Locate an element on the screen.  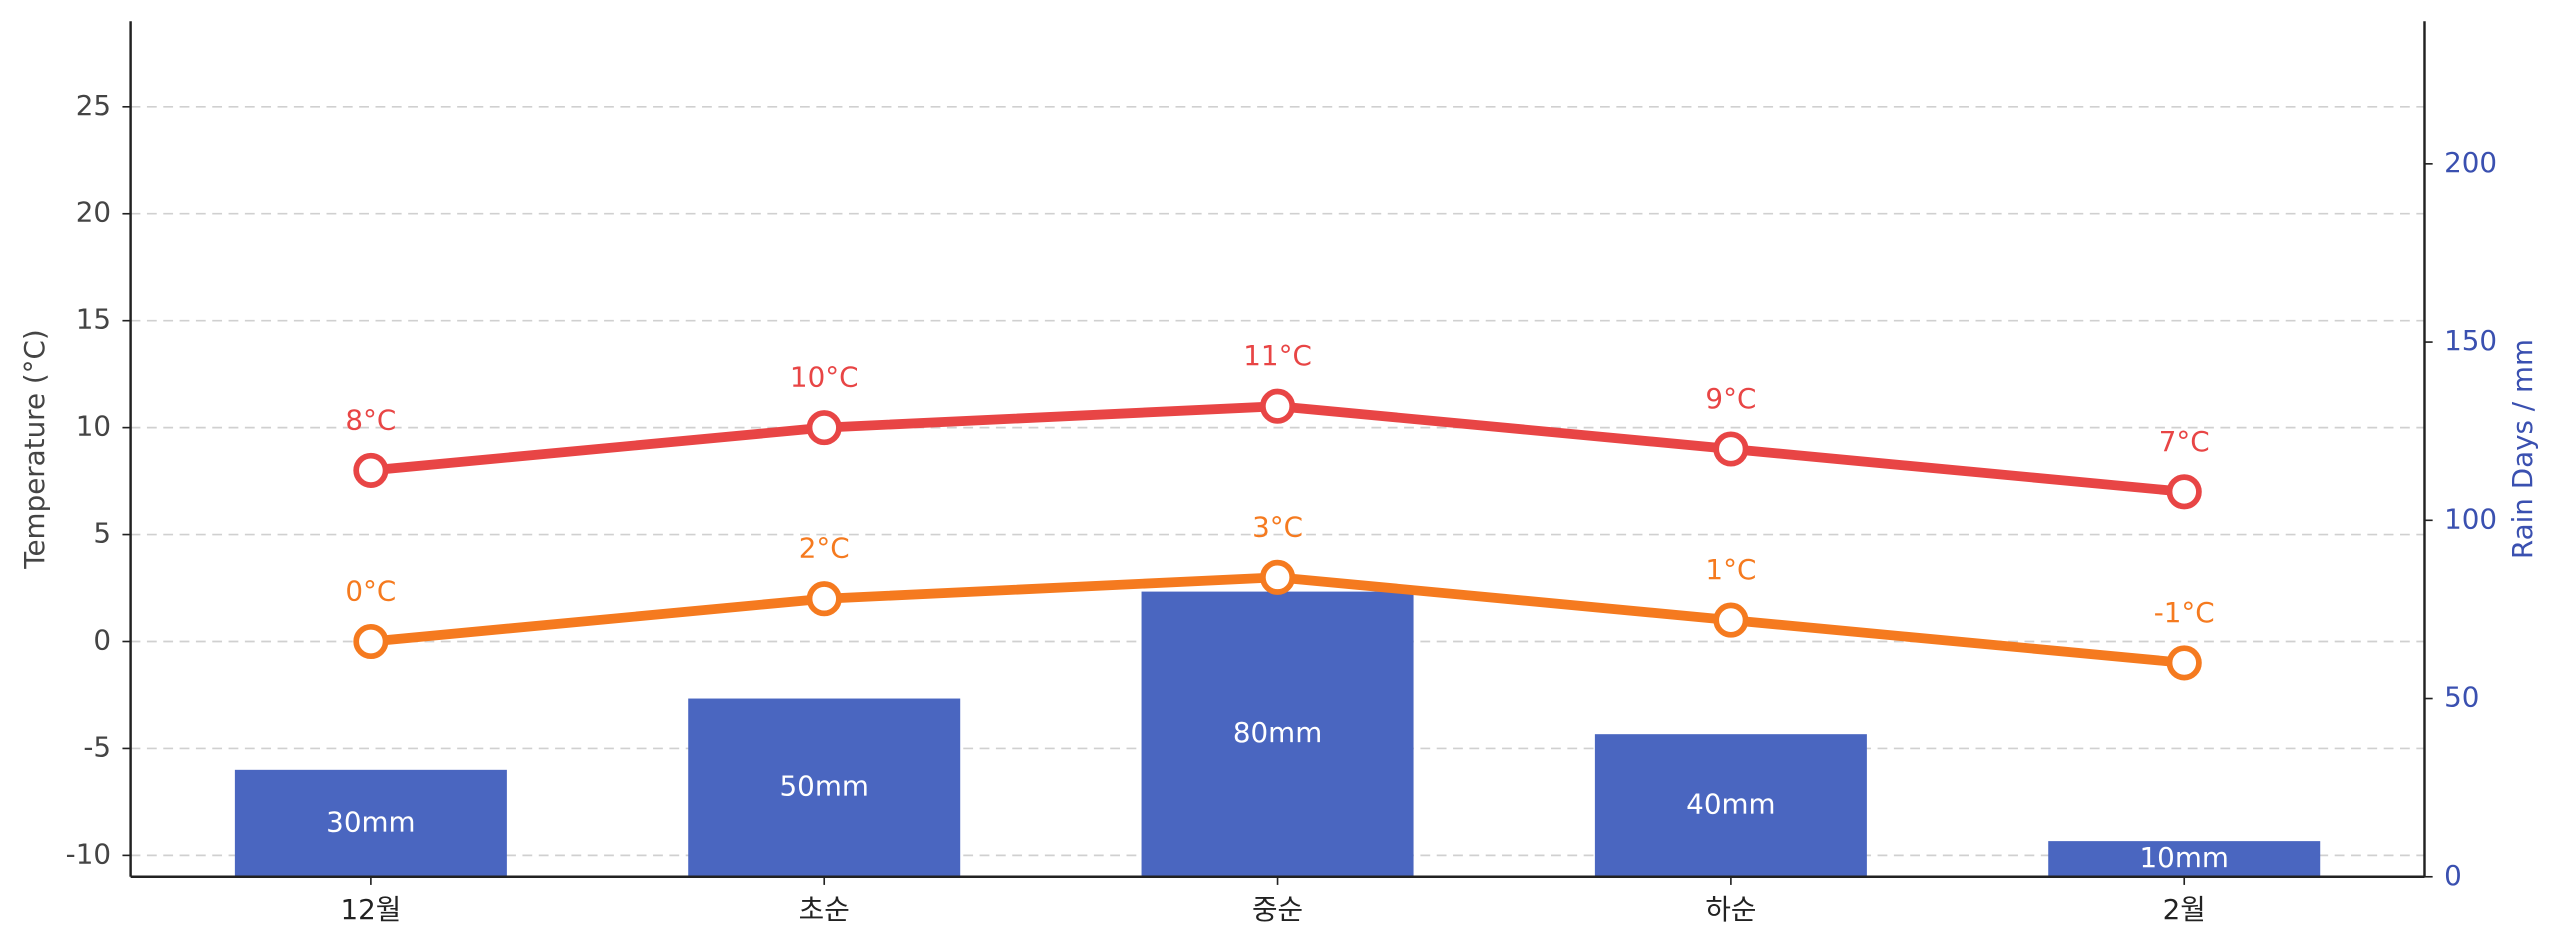
y-tick-label: 25 is located at coordinates (93, 105).